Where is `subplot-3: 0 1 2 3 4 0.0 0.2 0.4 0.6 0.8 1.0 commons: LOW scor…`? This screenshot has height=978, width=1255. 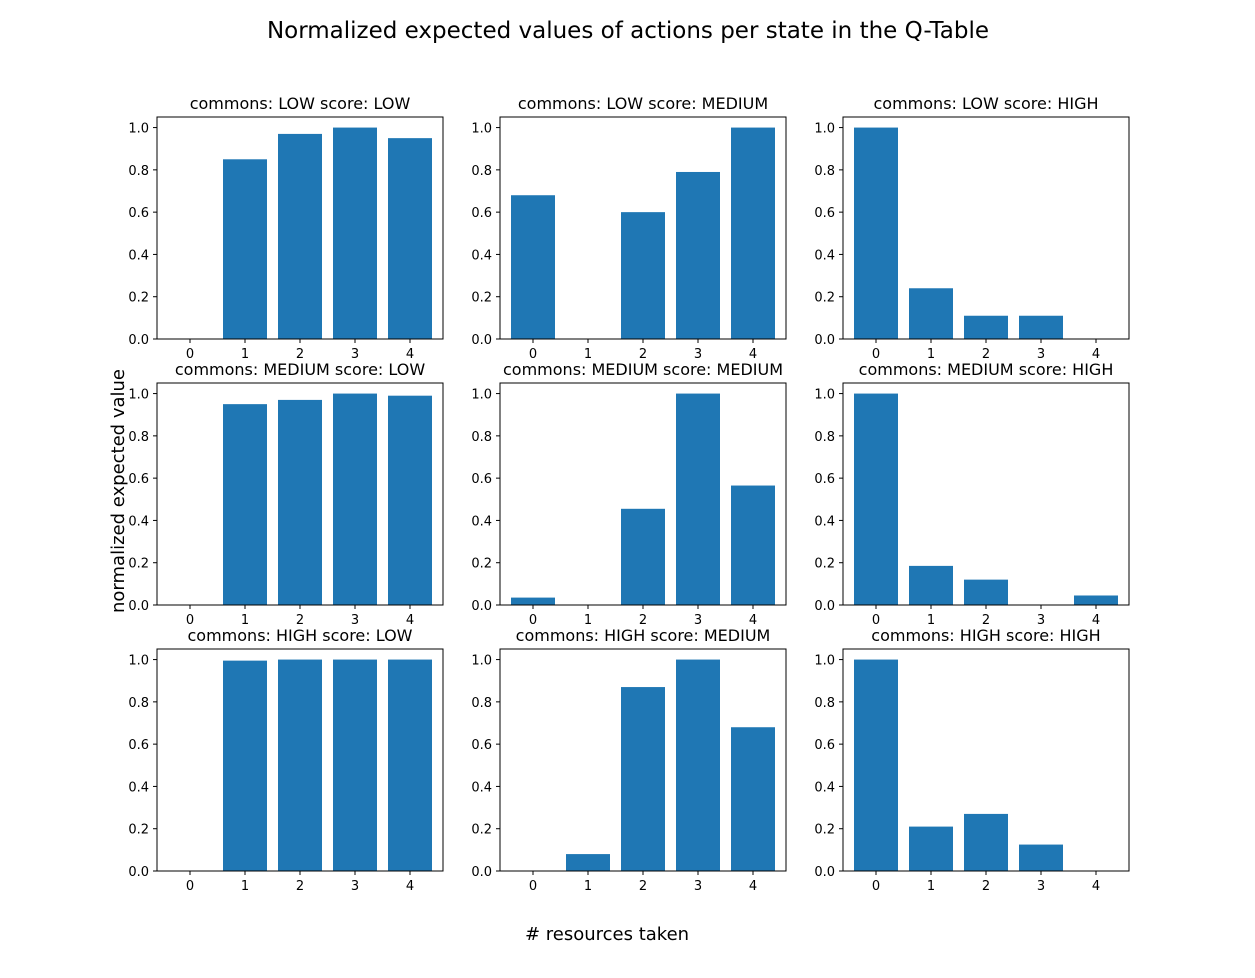 subplot-3: 0 1 2 3 4 0.0 0.2 0.4 0.6 0.8 1.0 commons: LOW scor… is located at coordinates (972, 228).